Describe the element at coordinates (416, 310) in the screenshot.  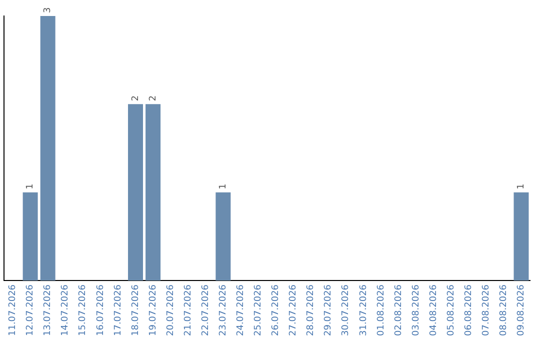
I see `x-tick-label: 03.08.2026` at that location.